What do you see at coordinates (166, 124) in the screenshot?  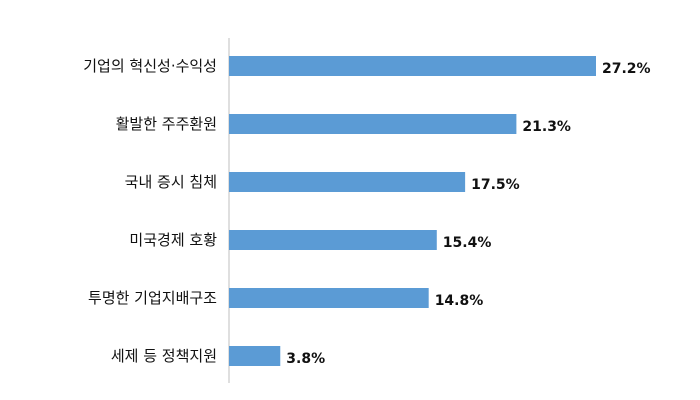 I see `category-label-1: 활발한 주주환원` at bounding box center [166, 124].